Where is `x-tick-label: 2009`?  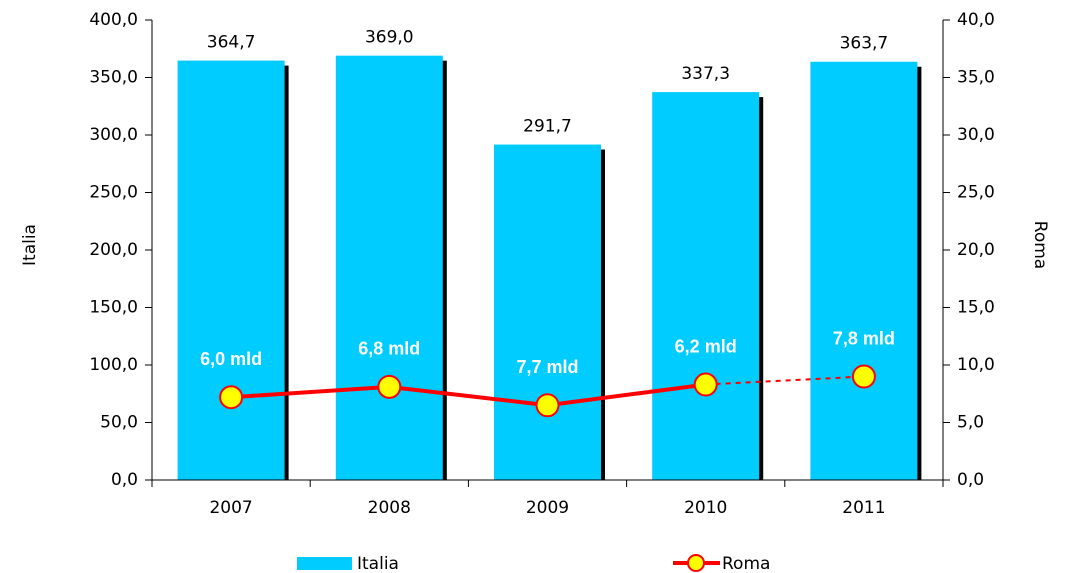 x-tick-label: 2009 is located at coordinates (547, 508).